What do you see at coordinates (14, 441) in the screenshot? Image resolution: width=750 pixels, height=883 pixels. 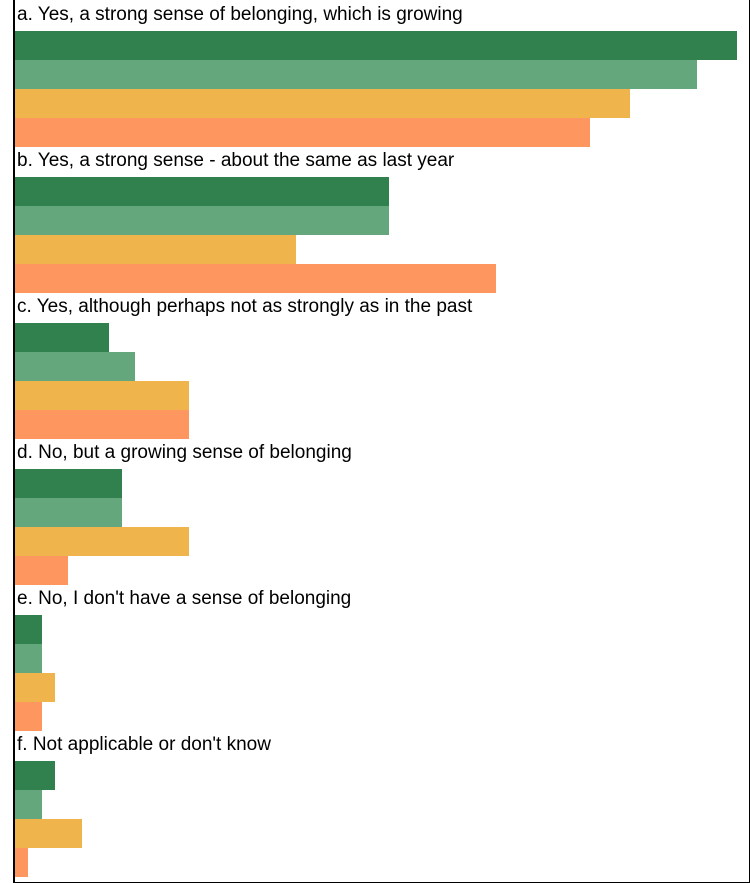 I see `y-axis-line` at bounding box center [14, 441].